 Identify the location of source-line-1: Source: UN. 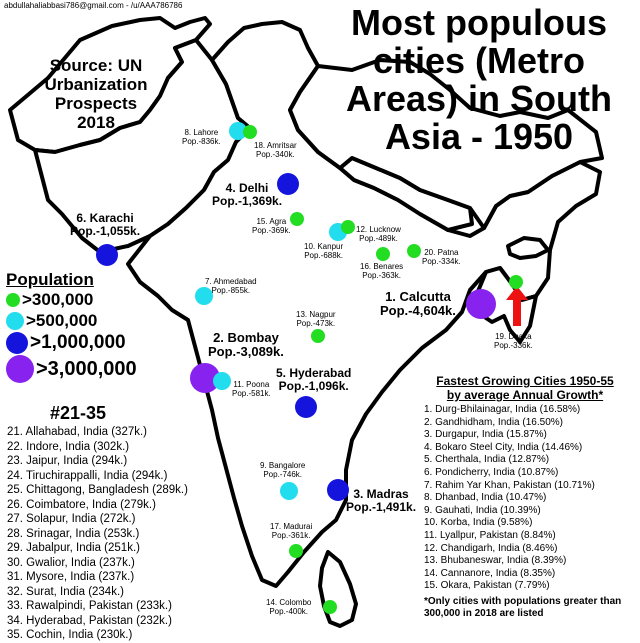
(96, 65).